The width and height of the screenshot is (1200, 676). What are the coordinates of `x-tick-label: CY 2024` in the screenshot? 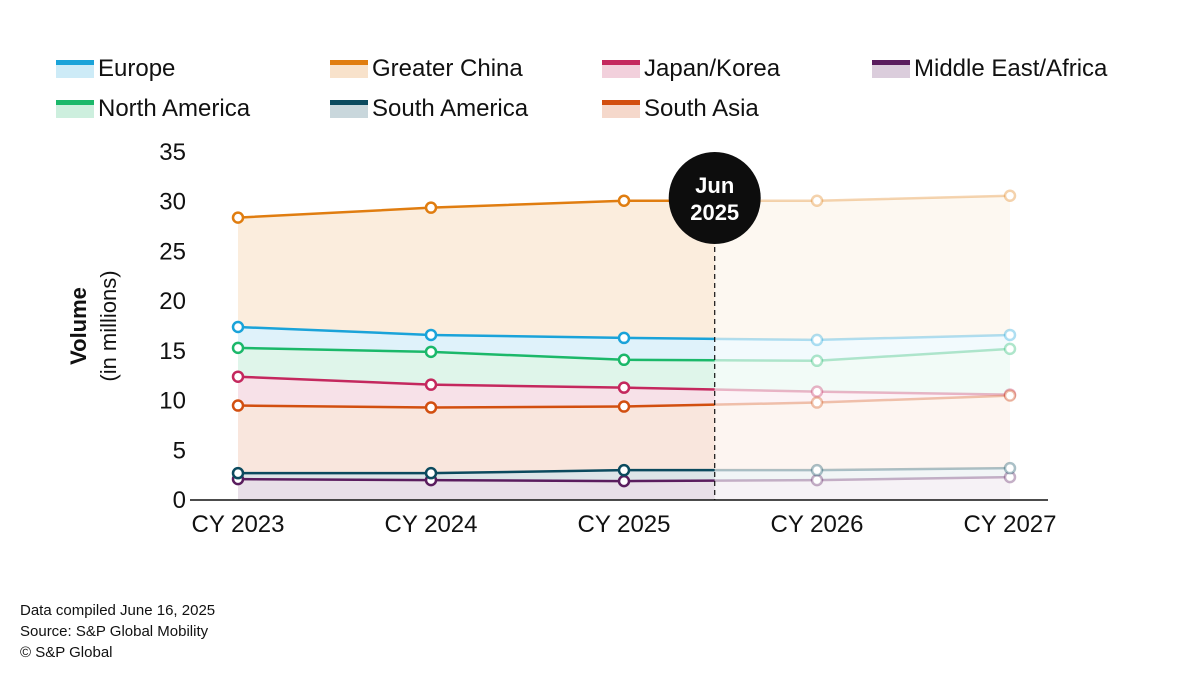 It's located at (431, 524).